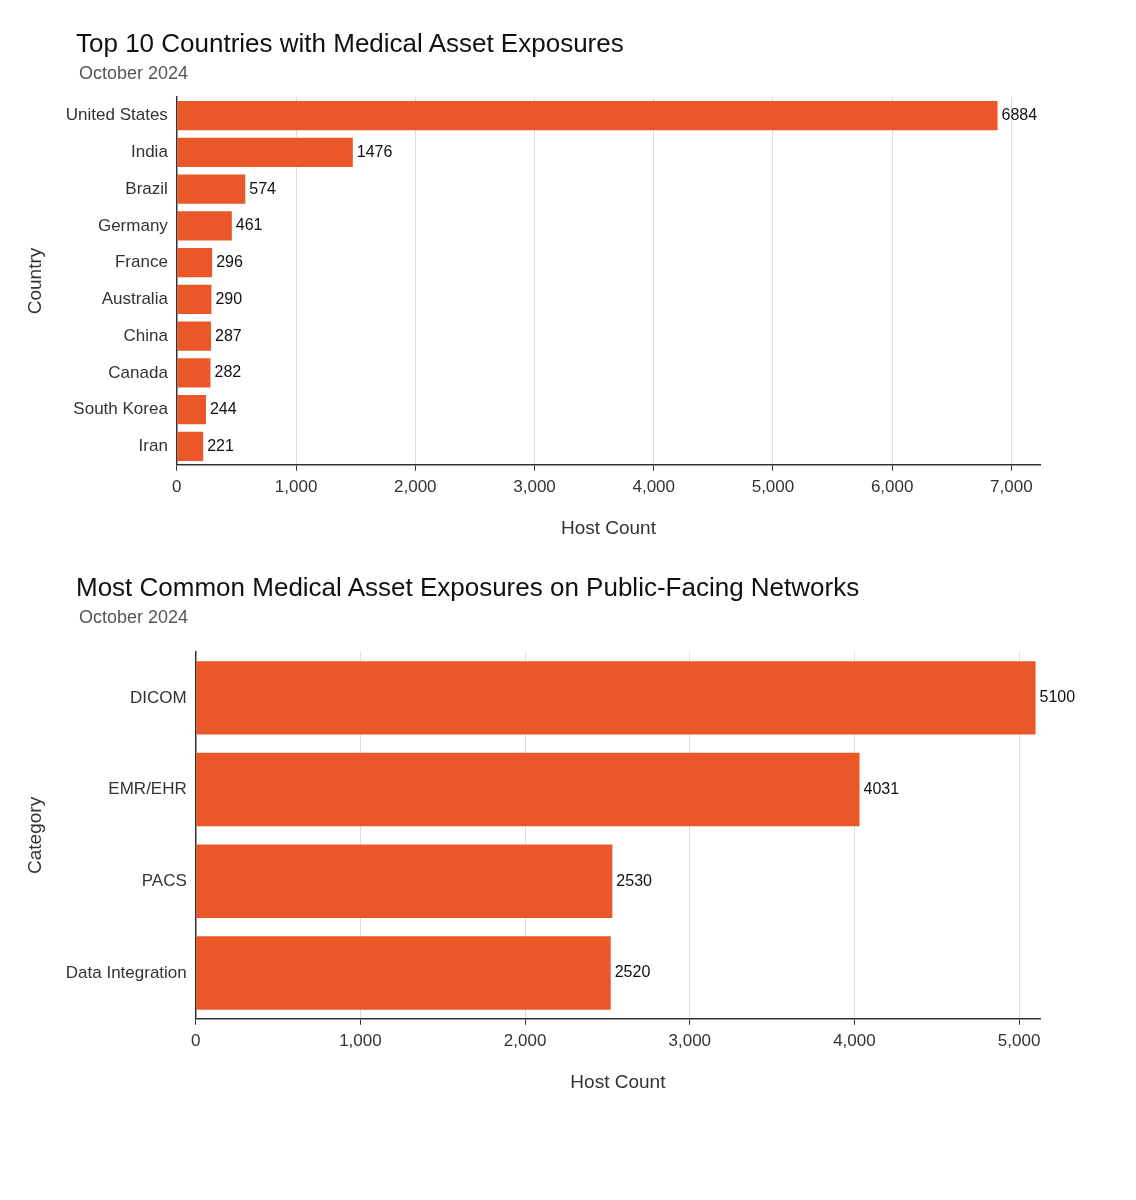 This screenshot has width=1136, height=1200. What do you see at coordinates (116, 115) in the screenshot?
I see `y-tick-label: United States` at bounding box center [116, 115].